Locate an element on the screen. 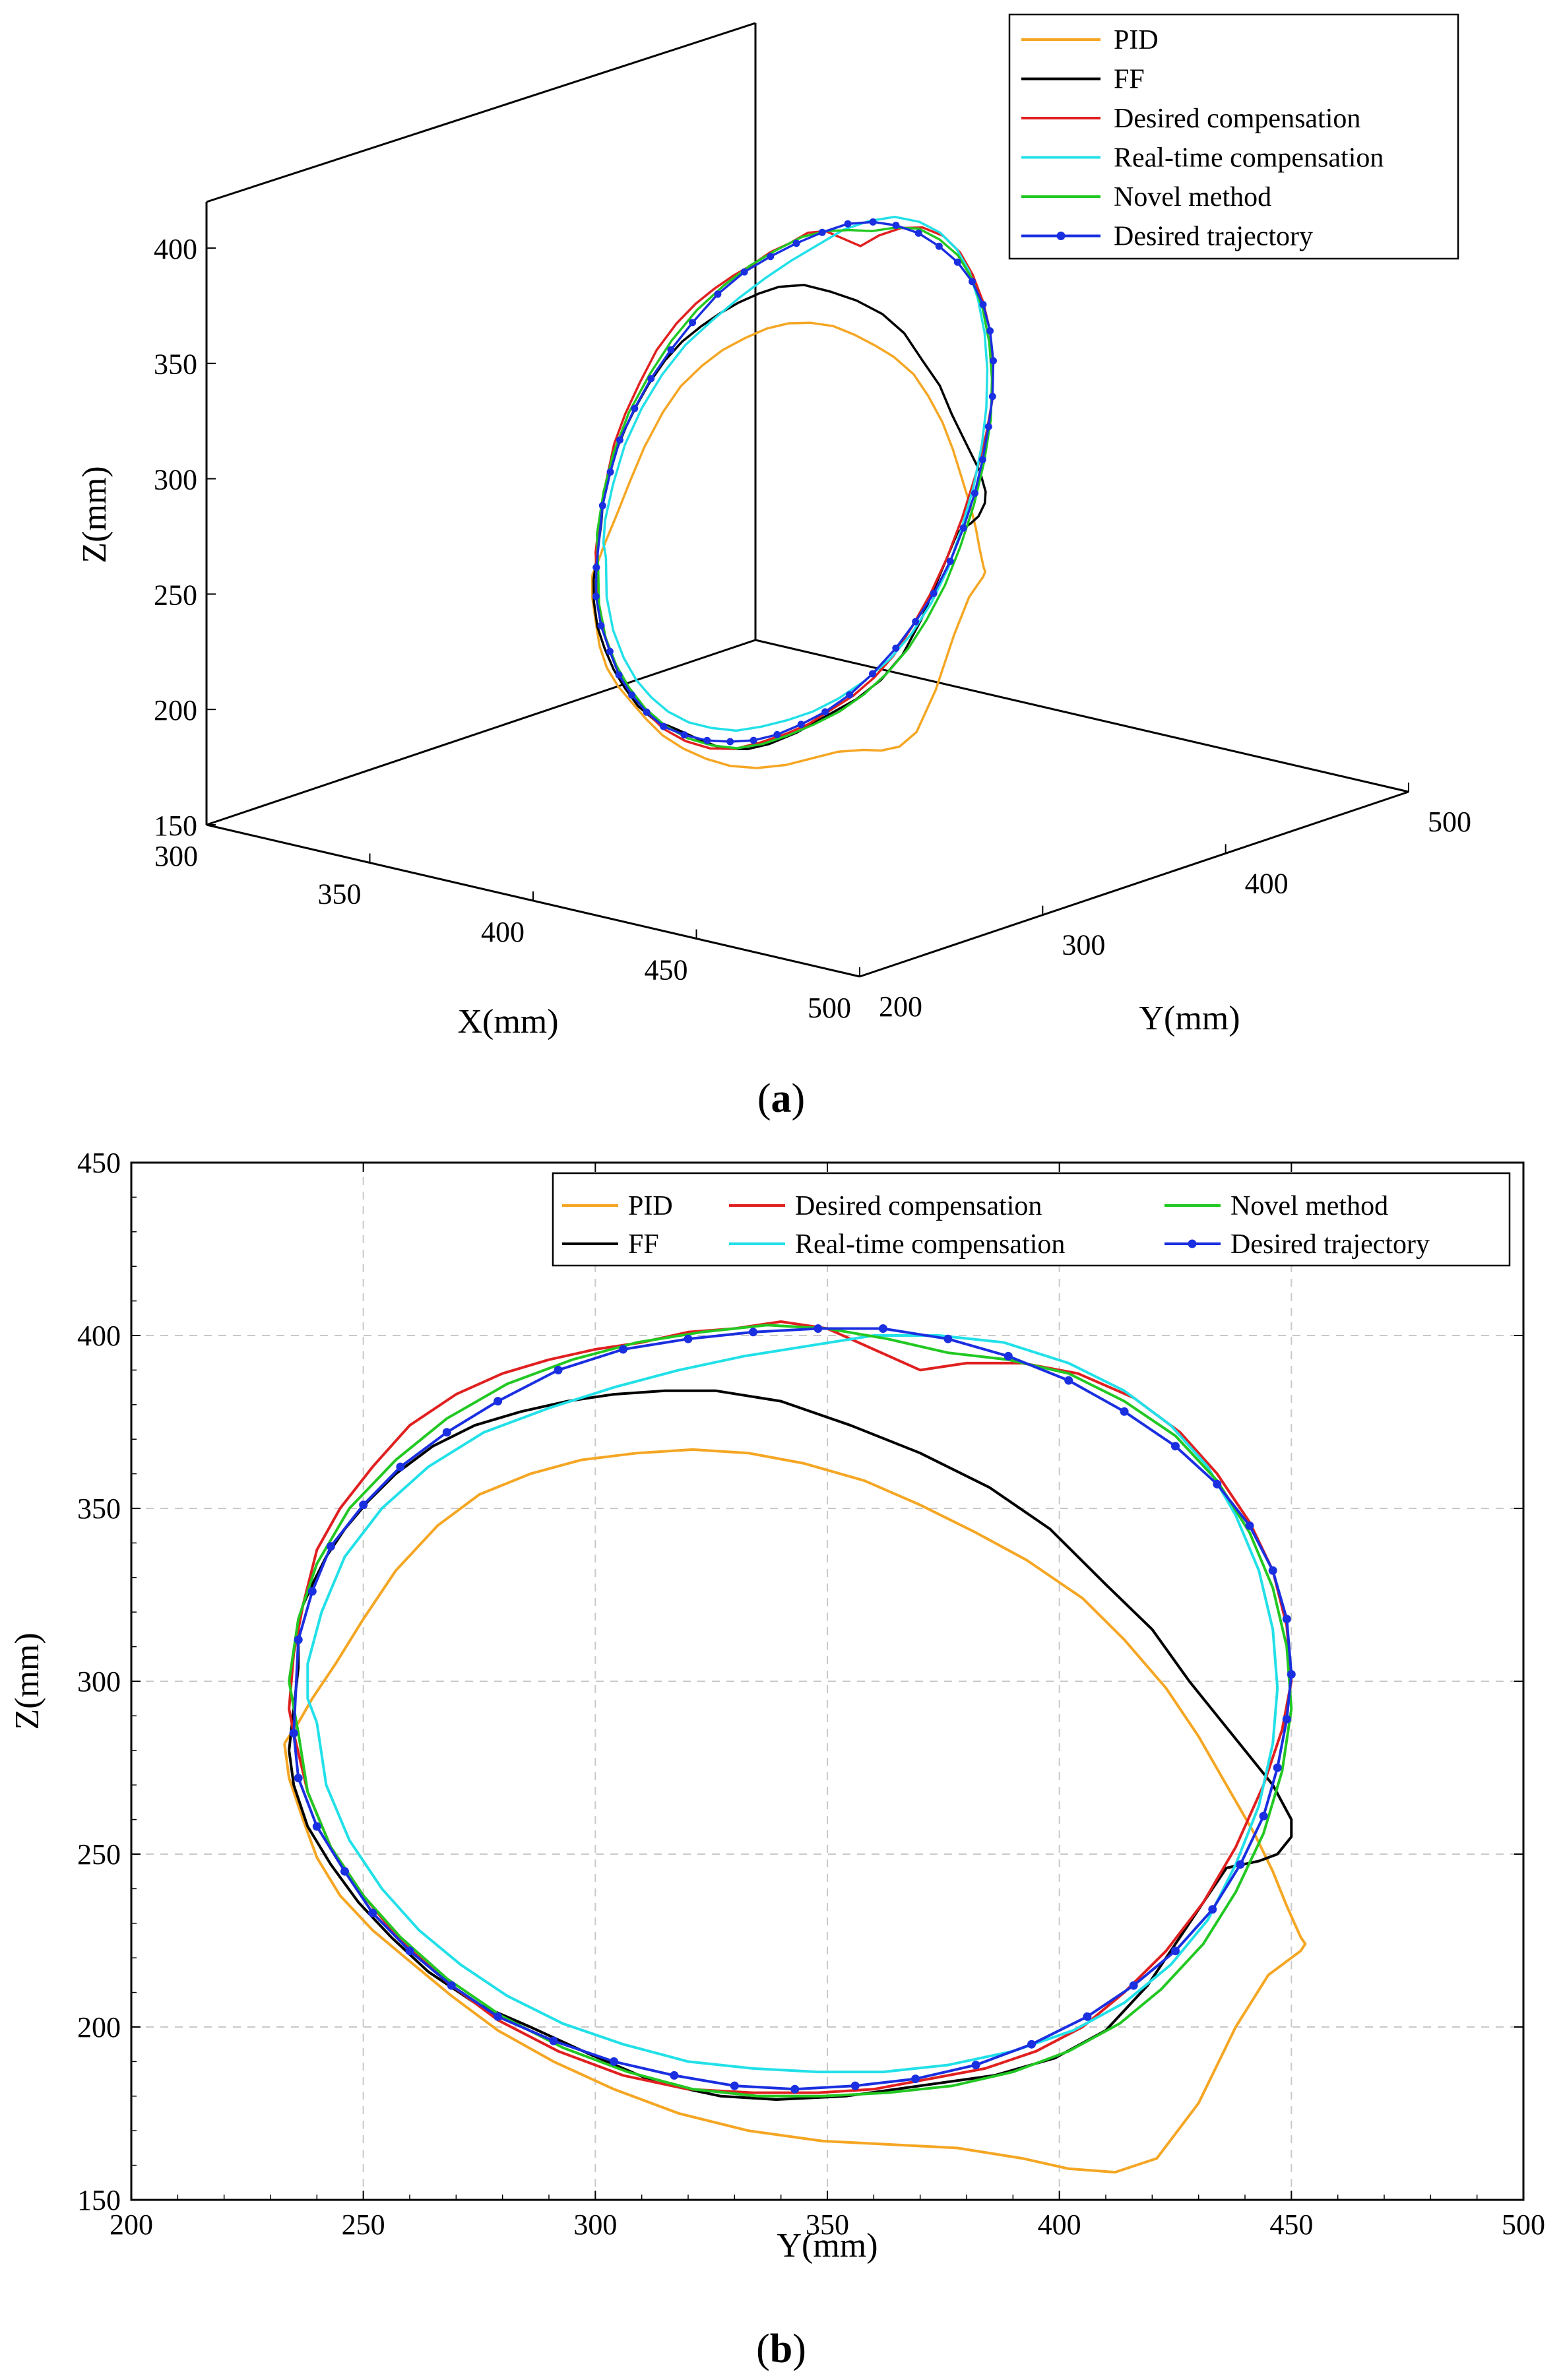  panel-b-legend-label-desired-trajectory: Desired trajectory is located at coordinates (1330, 1244).